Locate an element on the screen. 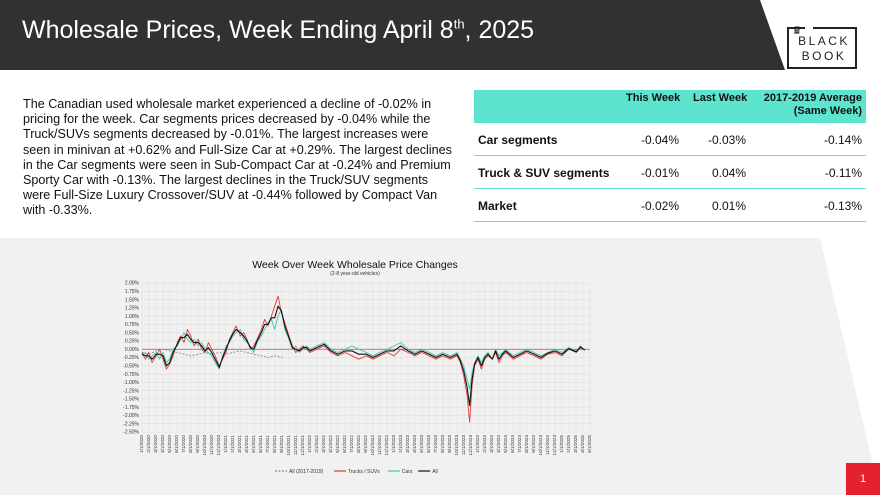 Image resolution: width=880 pixels, height=495 pixels. y-tick-label: 1.25% is located at coordinates (132, 309).